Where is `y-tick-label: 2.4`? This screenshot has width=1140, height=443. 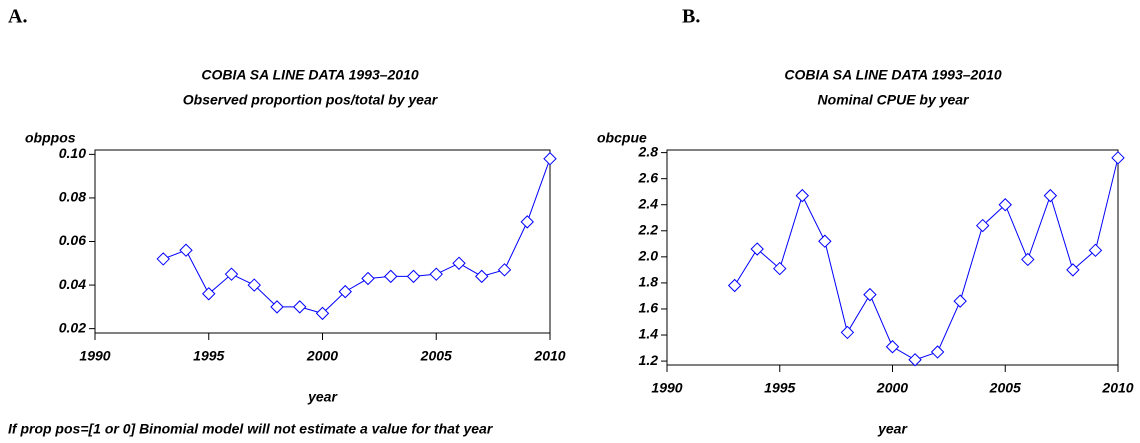
y-tick-label: 2.4 is located at coordinates (648, 203).